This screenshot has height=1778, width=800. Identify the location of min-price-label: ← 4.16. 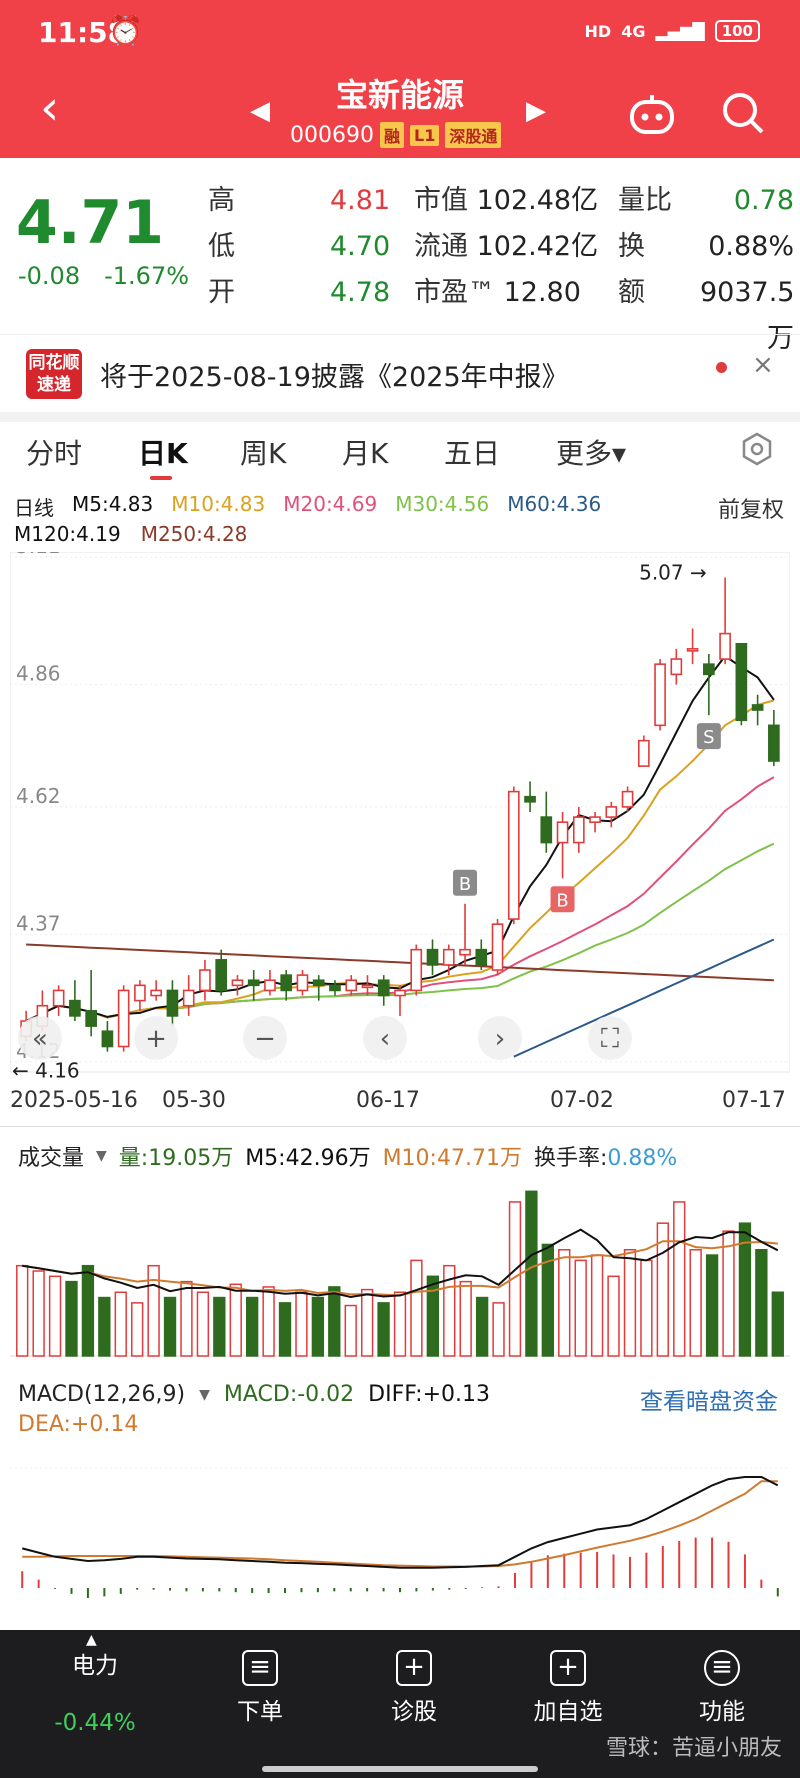
(46, 1070).